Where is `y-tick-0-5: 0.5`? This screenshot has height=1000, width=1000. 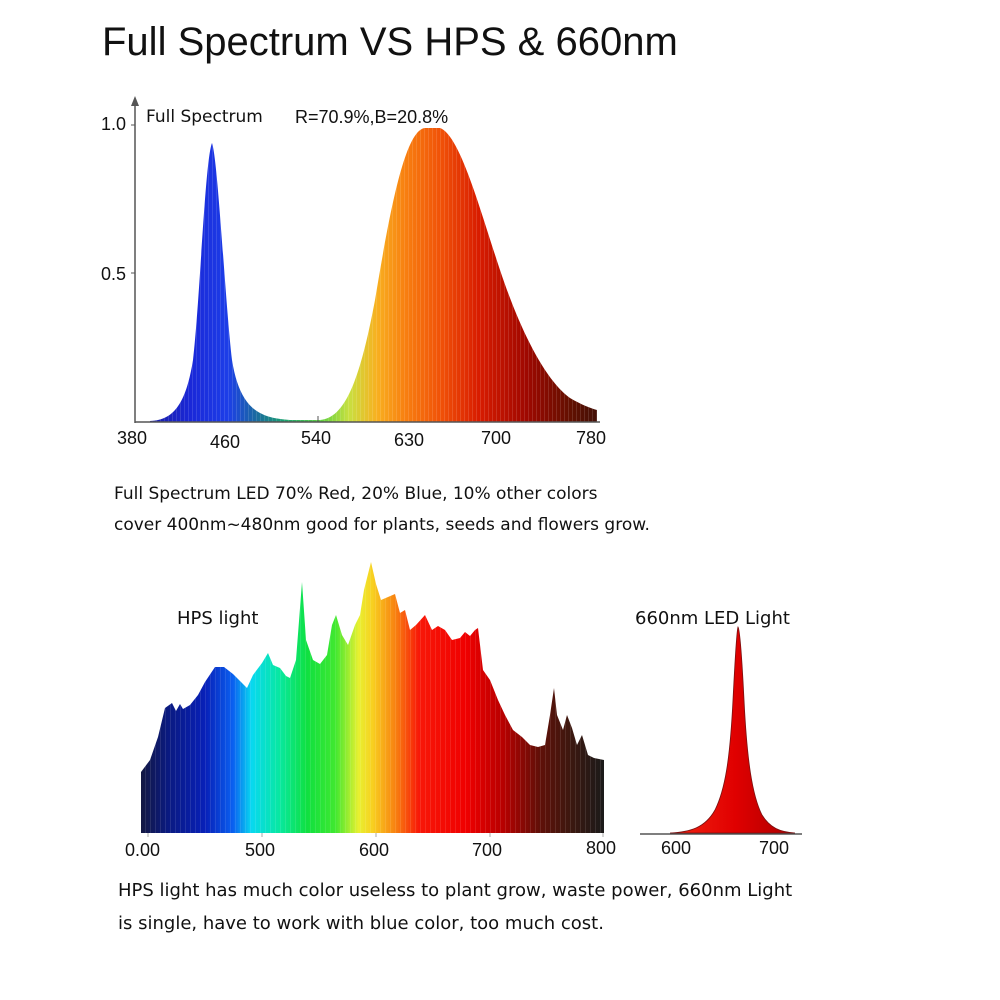
y-tick-0-5: 0.5 is located at coordinates (114, 274).